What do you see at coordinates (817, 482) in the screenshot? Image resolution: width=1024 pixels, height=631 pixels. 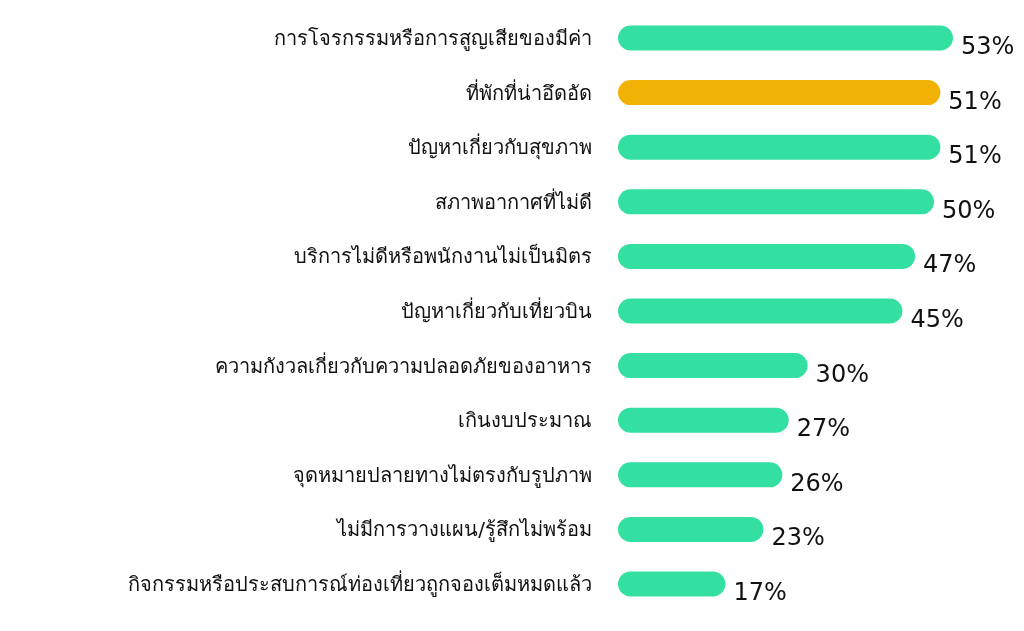 I see `value-label: 26%` at bounding box center [817, 482].